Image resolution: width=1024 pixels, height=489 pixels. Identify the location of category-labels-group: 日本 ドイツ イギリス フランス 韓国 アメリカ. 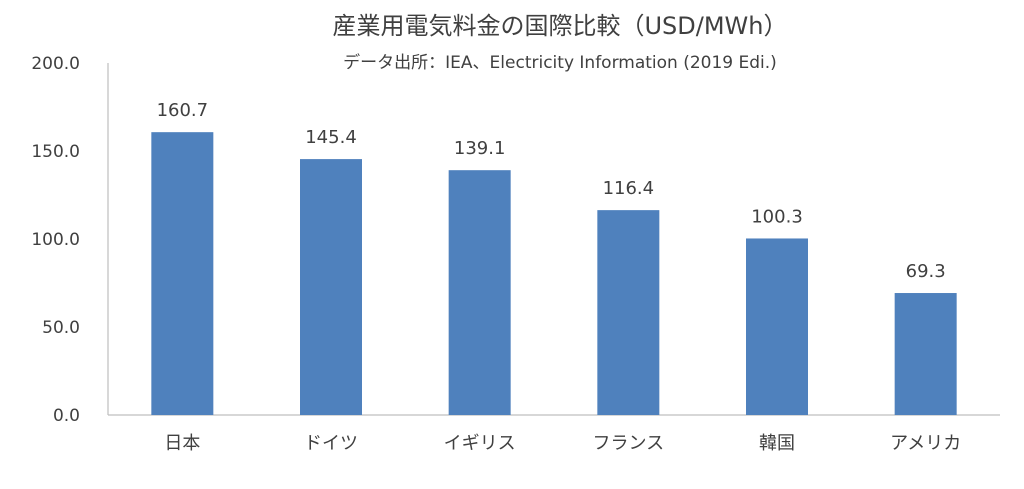
(562, 443).